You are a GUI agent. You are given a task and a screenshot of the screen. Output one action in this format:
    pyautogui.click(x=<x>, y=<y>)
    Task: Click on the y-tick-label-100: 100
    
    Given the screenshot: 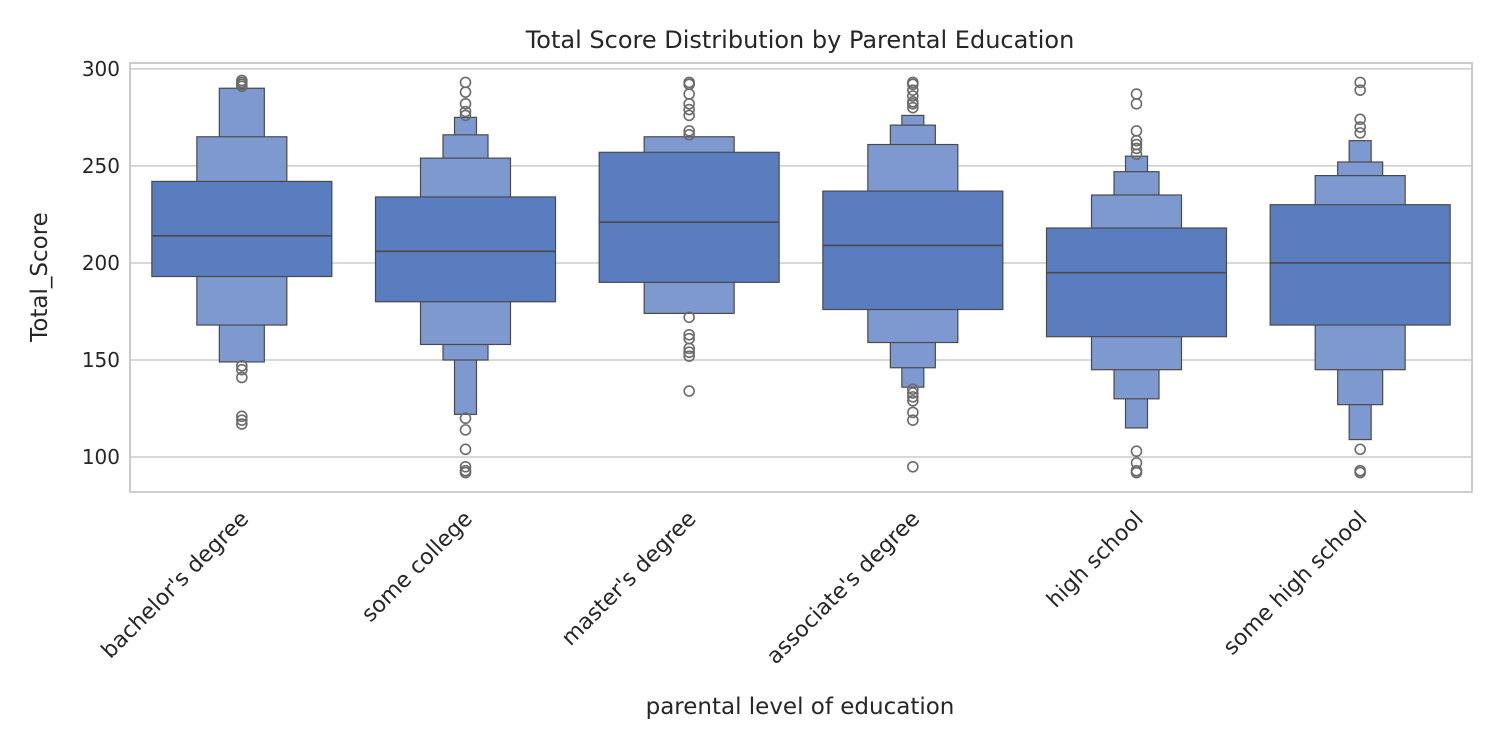 What is the action you would take?
    pyautogui.click(x=101, y=457)
    